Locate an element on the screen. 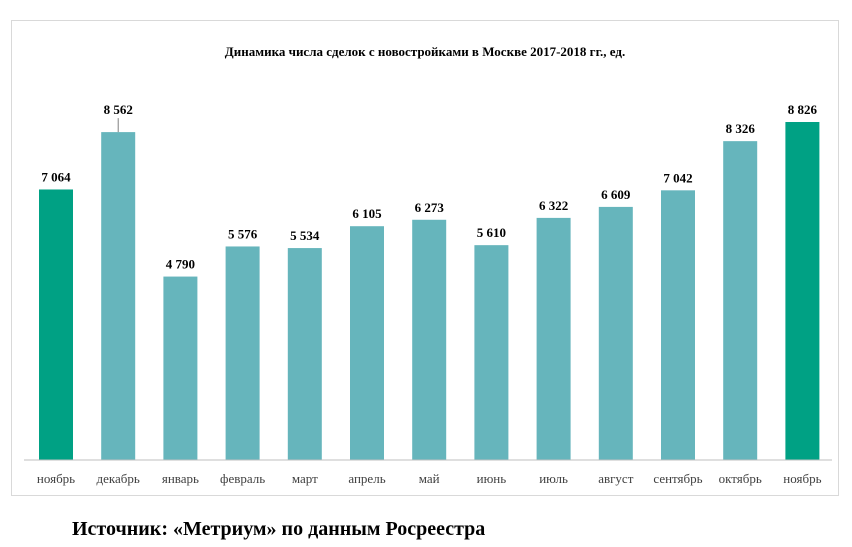  category-label: июль is located at coordinates (553, 478).